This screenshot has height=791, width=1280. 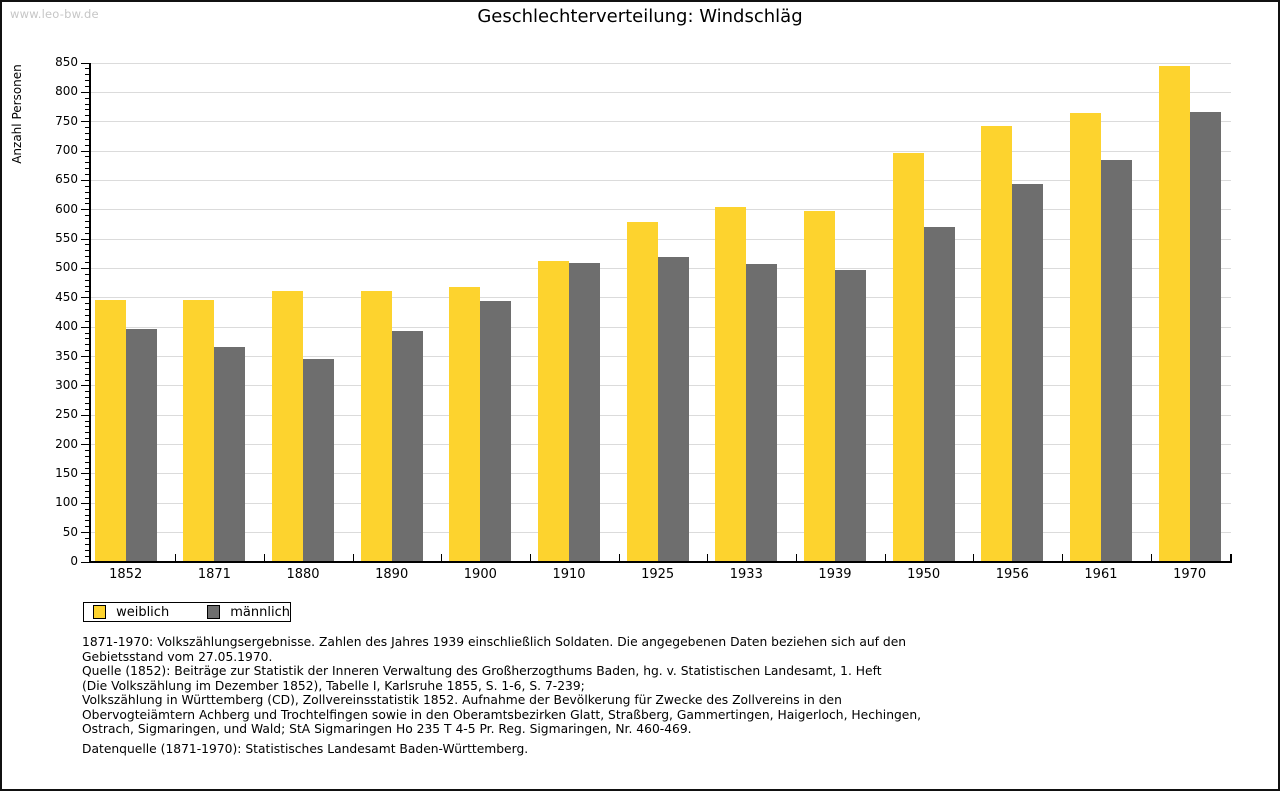 I want to click on bar-männlich-1852, so click(x=141, y=445).